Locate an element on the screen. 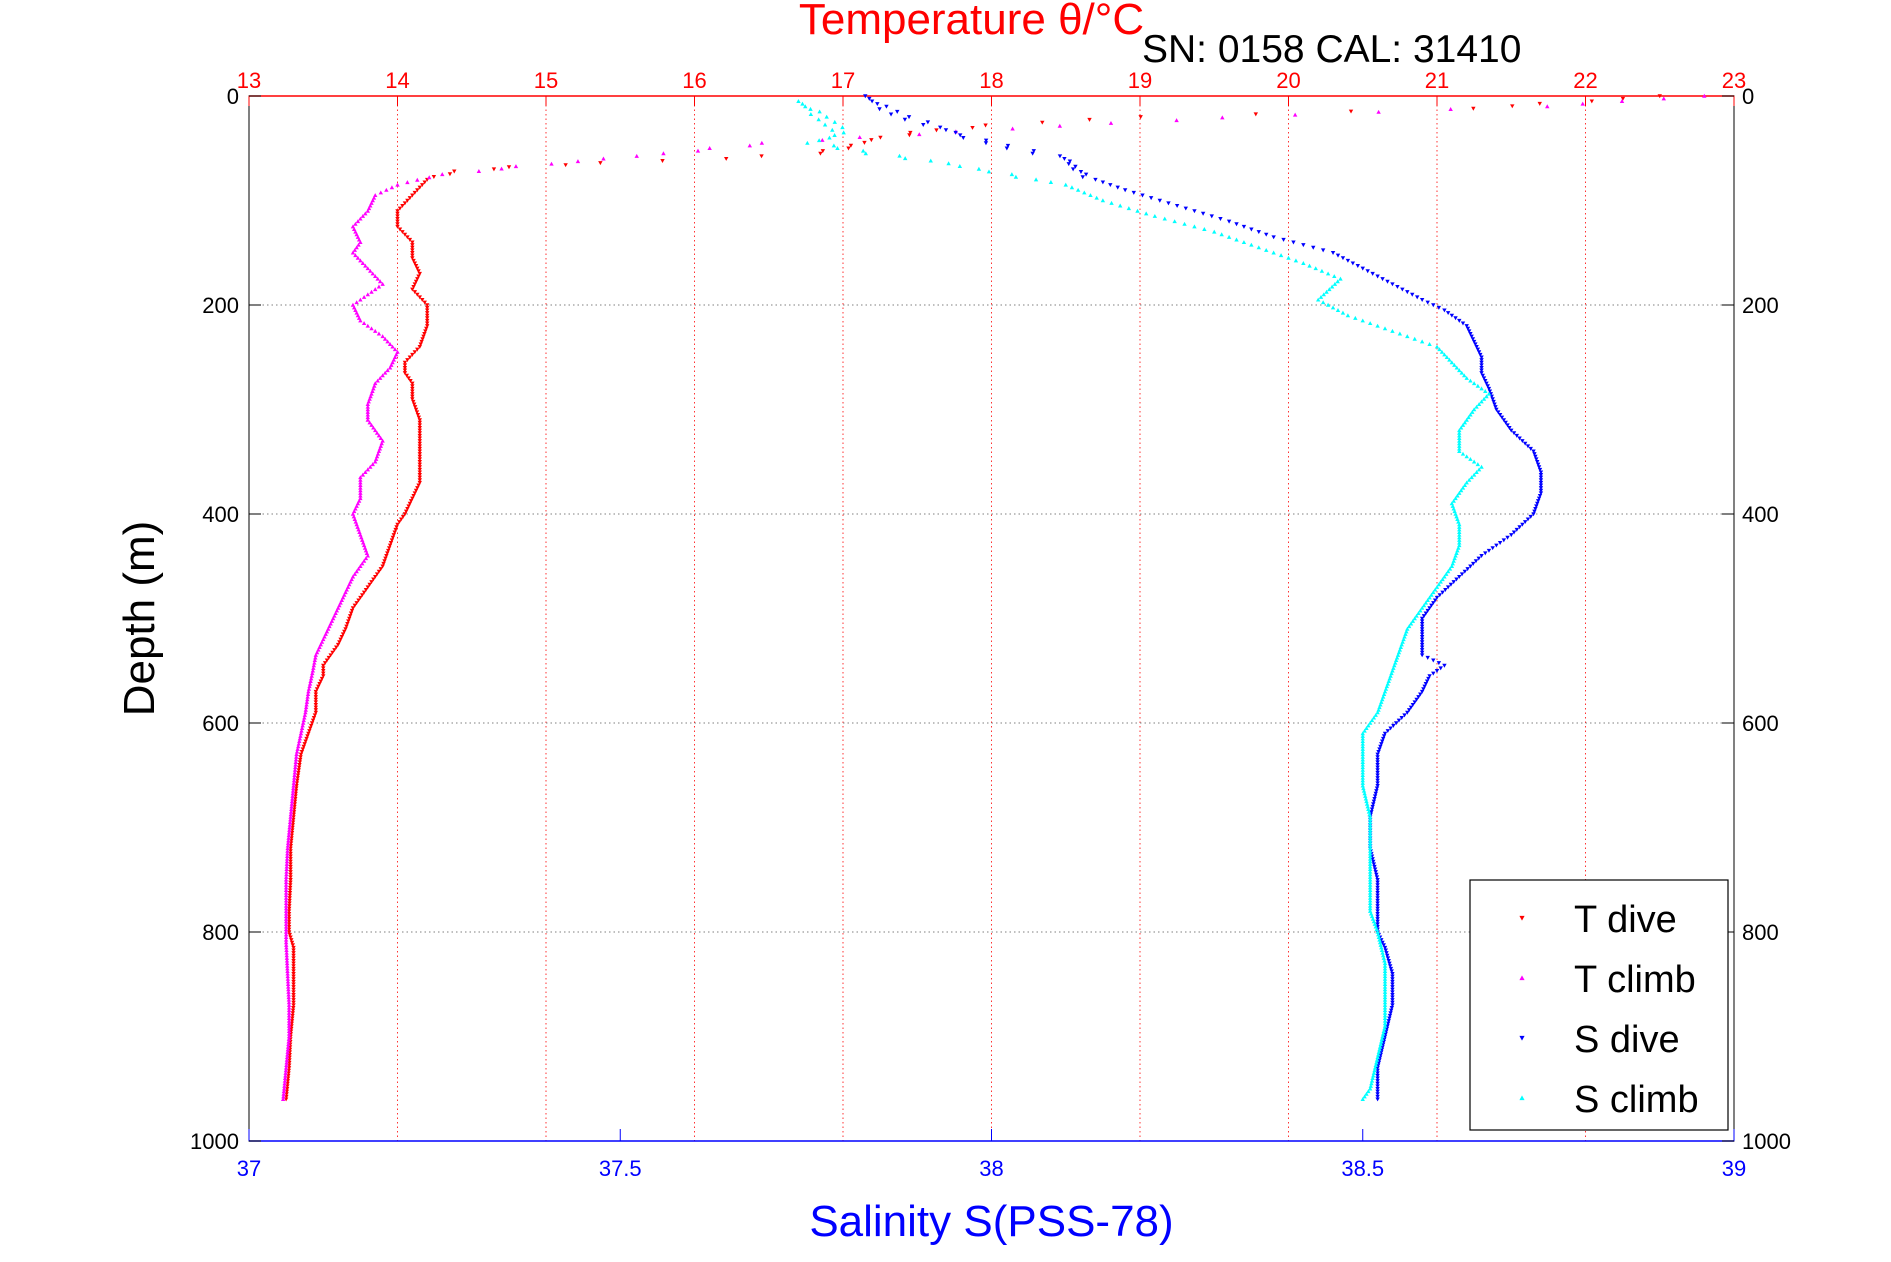 This screenshot has height=1262, width=1891. depth-tick-label: 200 is located at coordinates (220, 305).